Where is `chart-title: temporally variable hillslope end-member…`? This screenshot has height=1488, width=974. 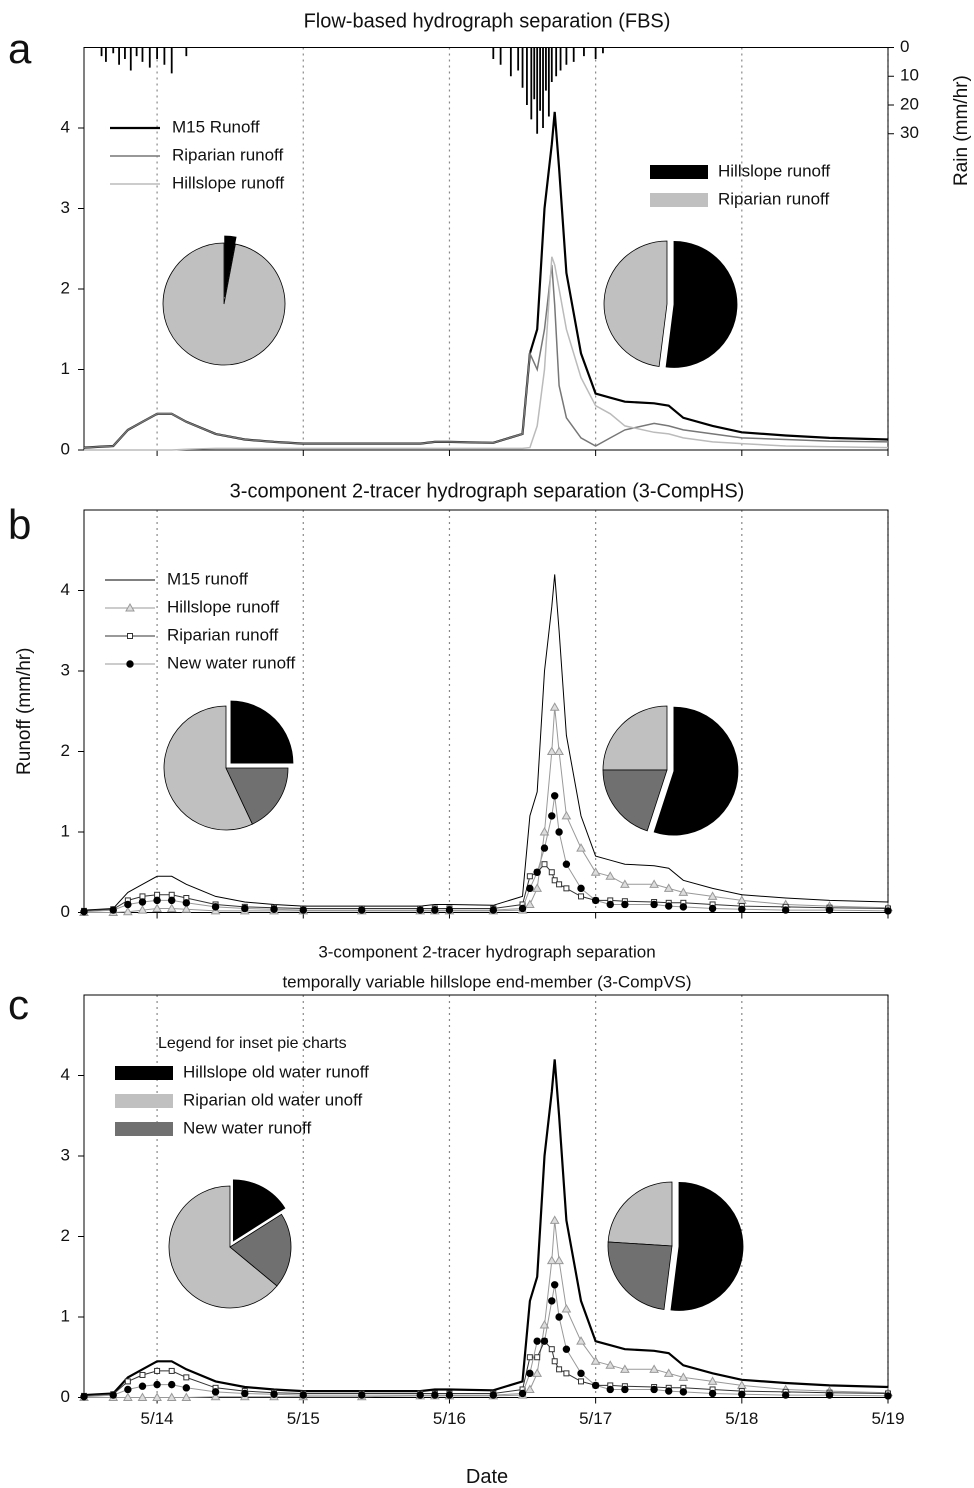 chart-title: temporally variable hillslope end-member… is located at coordinates (486, 981).